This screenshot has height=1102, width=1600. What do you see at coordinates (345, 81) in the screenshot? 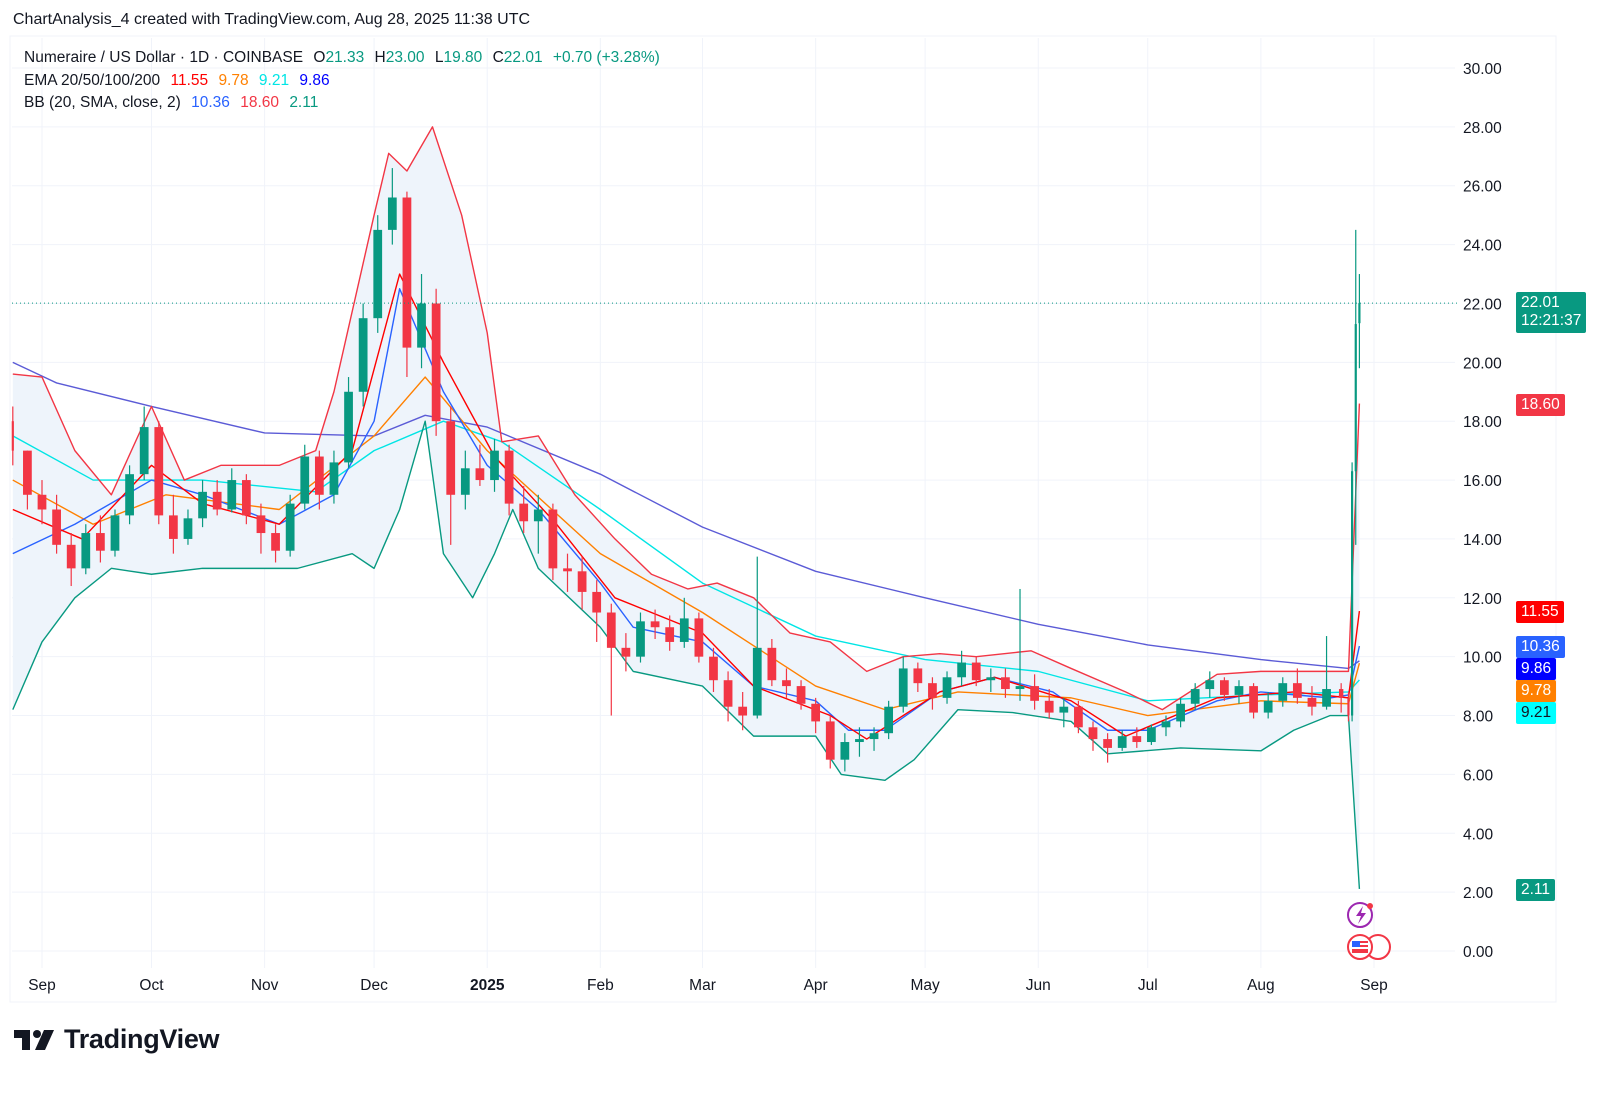
I see `ema-legend-row: EMA 20/50/100/200 11.55 9.78 9.21 9.86` at bounding box center [345, 81].